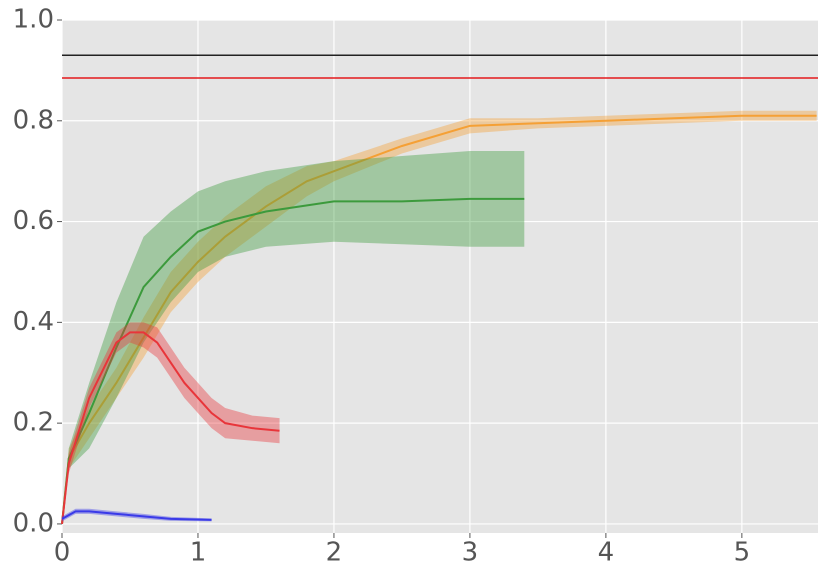 Image resolution: width=831 pixels, height=578 pixels. I want to click on y-tick-label: 0.8, so click(33, 120).